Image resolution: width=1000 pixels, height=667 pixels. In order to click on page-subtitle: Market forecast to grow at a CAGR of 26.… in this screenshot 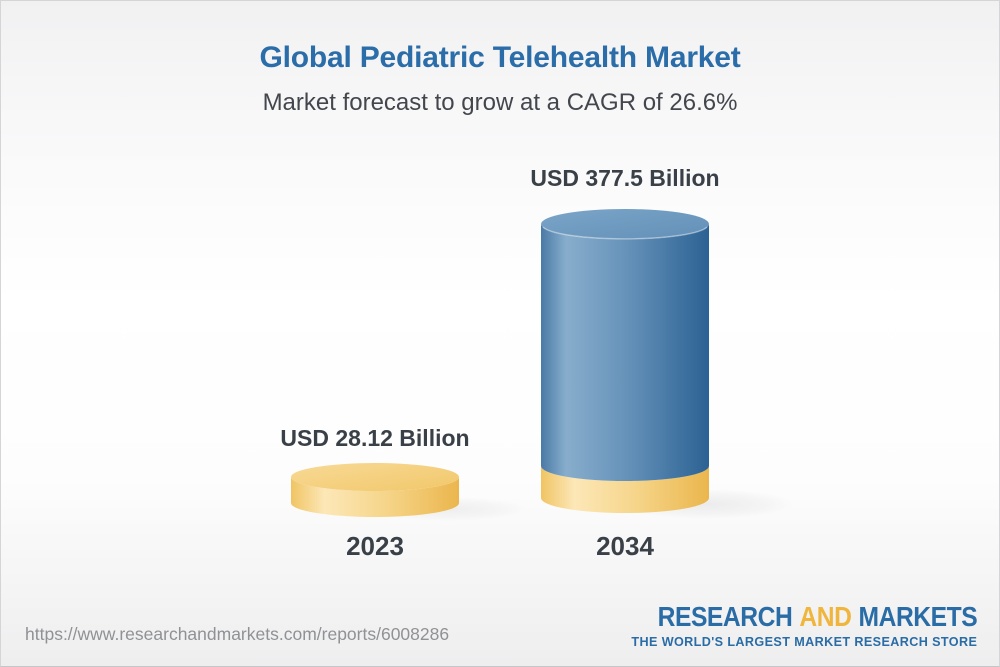, I will do `click(500, 102)`.